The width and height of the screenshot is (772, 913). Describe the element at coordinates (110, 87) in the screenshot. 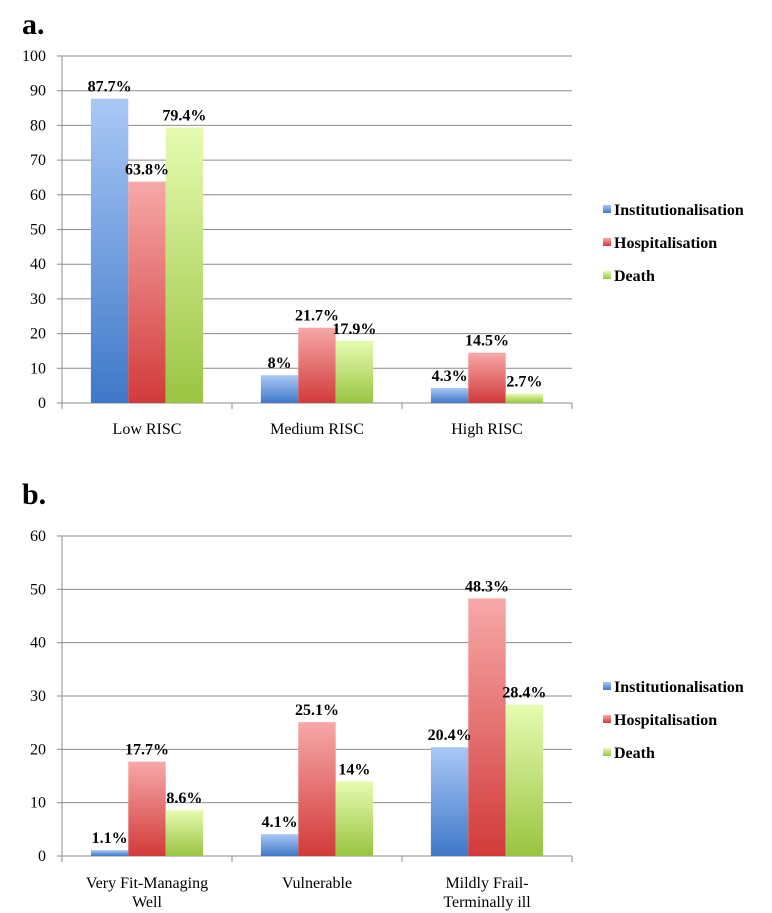

I see `data-label: 87.7%` at that location.